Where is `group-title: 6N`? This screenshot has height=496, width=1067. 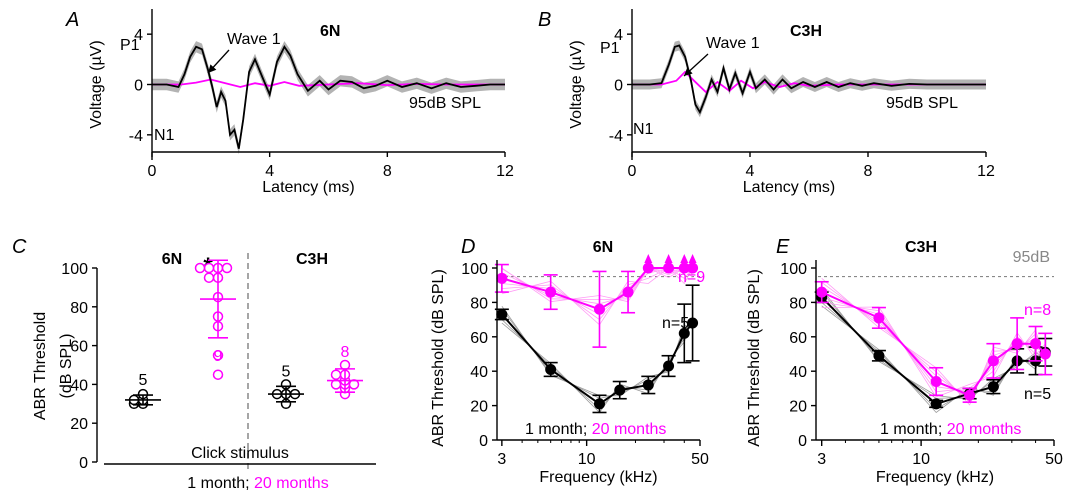
group-title: 6N is located at coordinates (172, 259).